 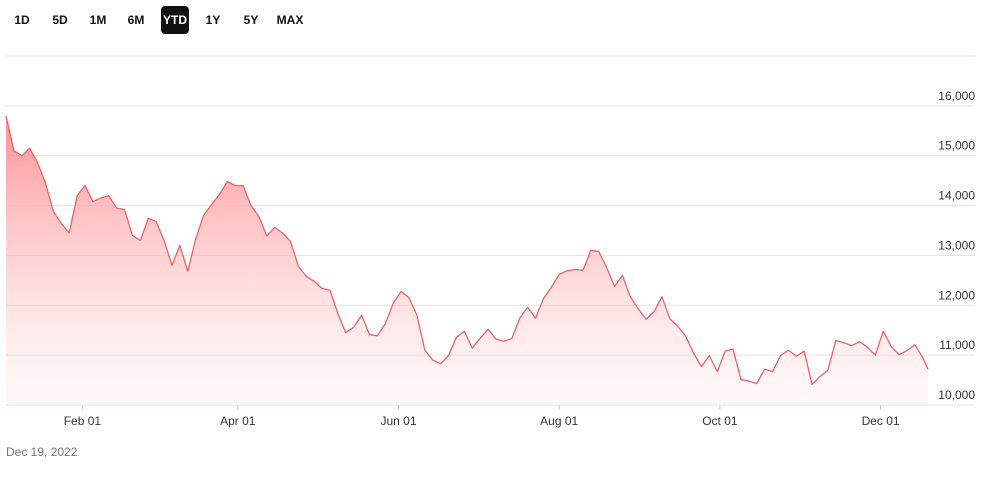 I want to click on range-button: 6M, so click(x=136, y=20).